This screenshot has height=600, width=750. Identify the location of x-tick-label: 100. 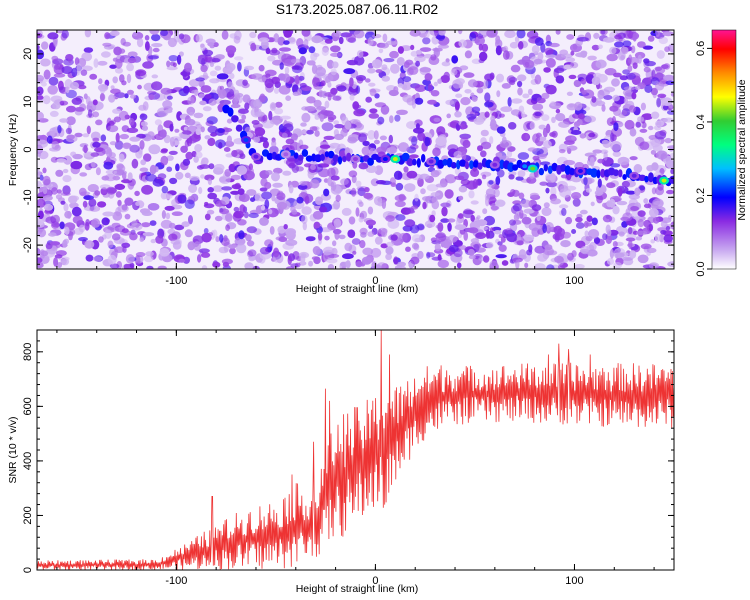
(574, 281).